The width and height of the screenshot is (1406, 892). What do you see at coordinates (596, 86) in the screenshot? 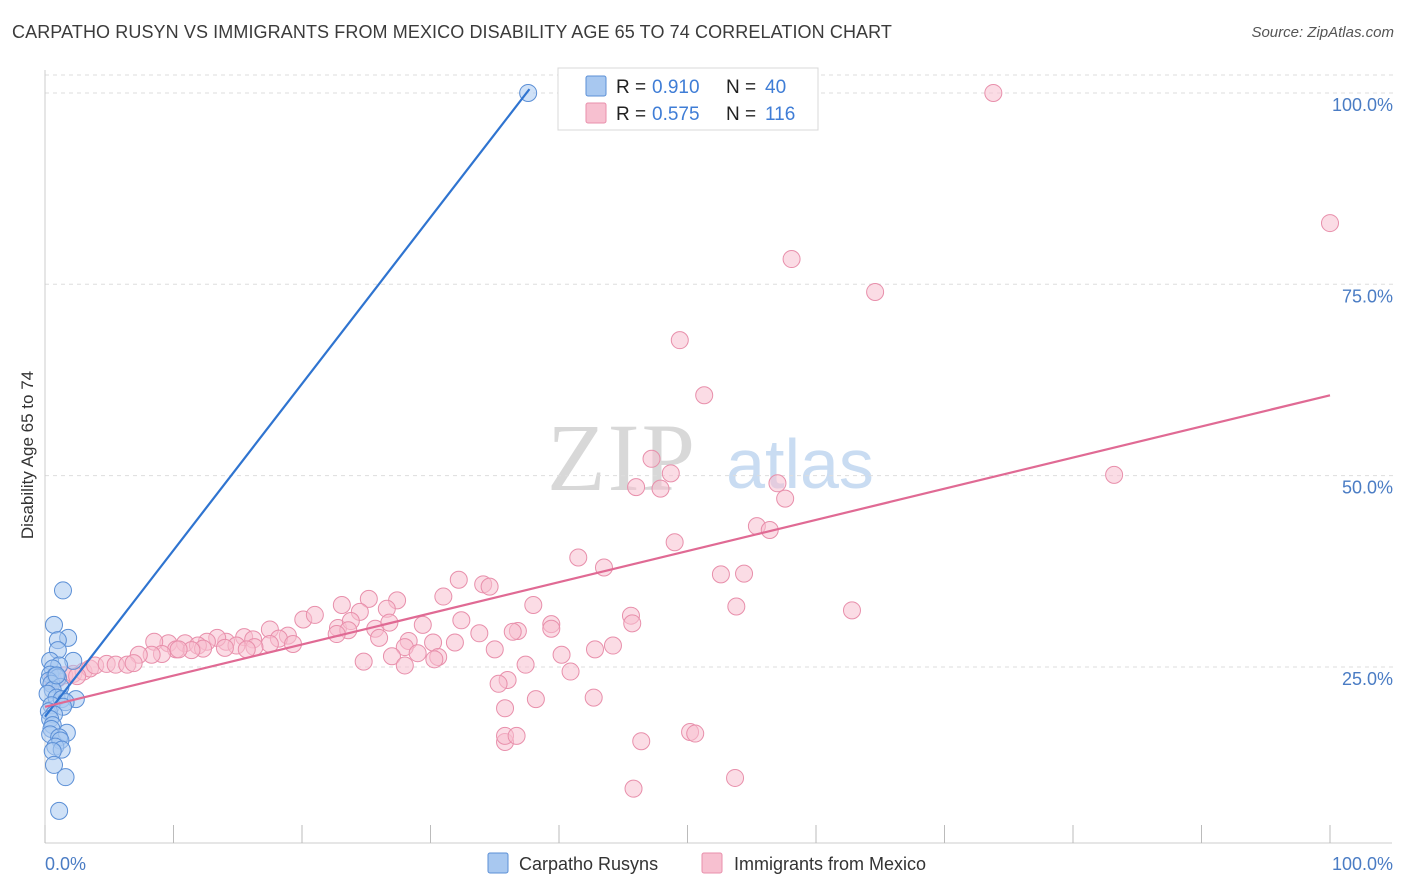
I see `stats-swatch-blue` at bounding box center [596, 86].